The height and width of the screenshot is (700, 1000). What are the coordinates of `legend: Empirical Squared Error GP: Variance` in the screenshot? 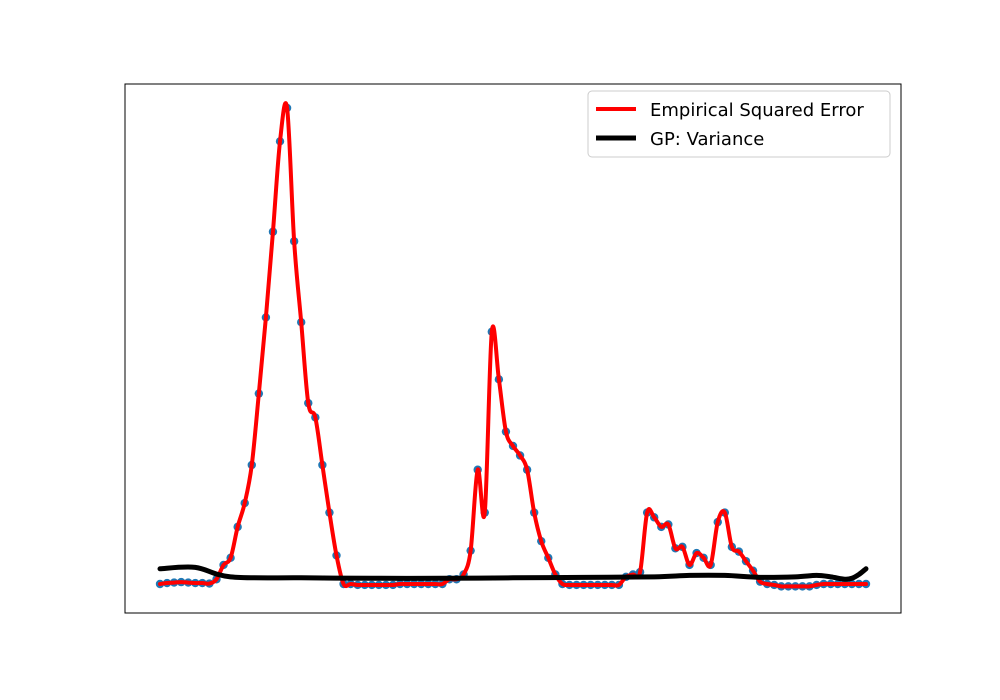 It's located at (739, 124).